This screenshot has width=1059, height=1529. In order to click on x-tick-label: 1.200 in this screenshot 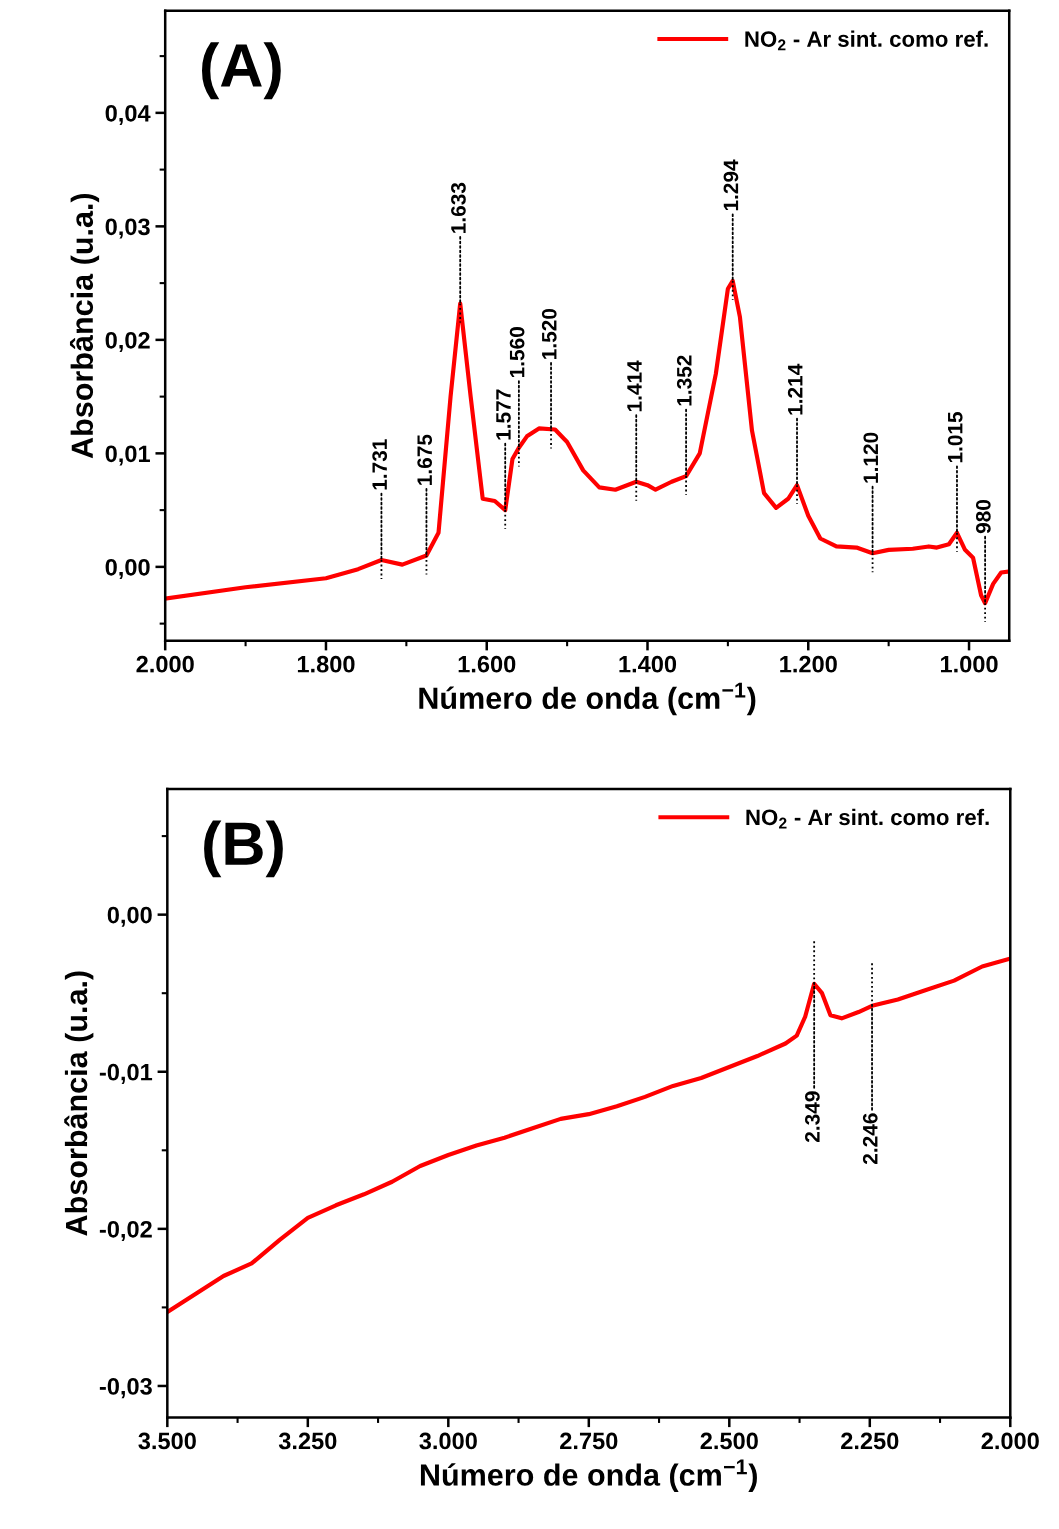, I will do `click(808, 664)`.